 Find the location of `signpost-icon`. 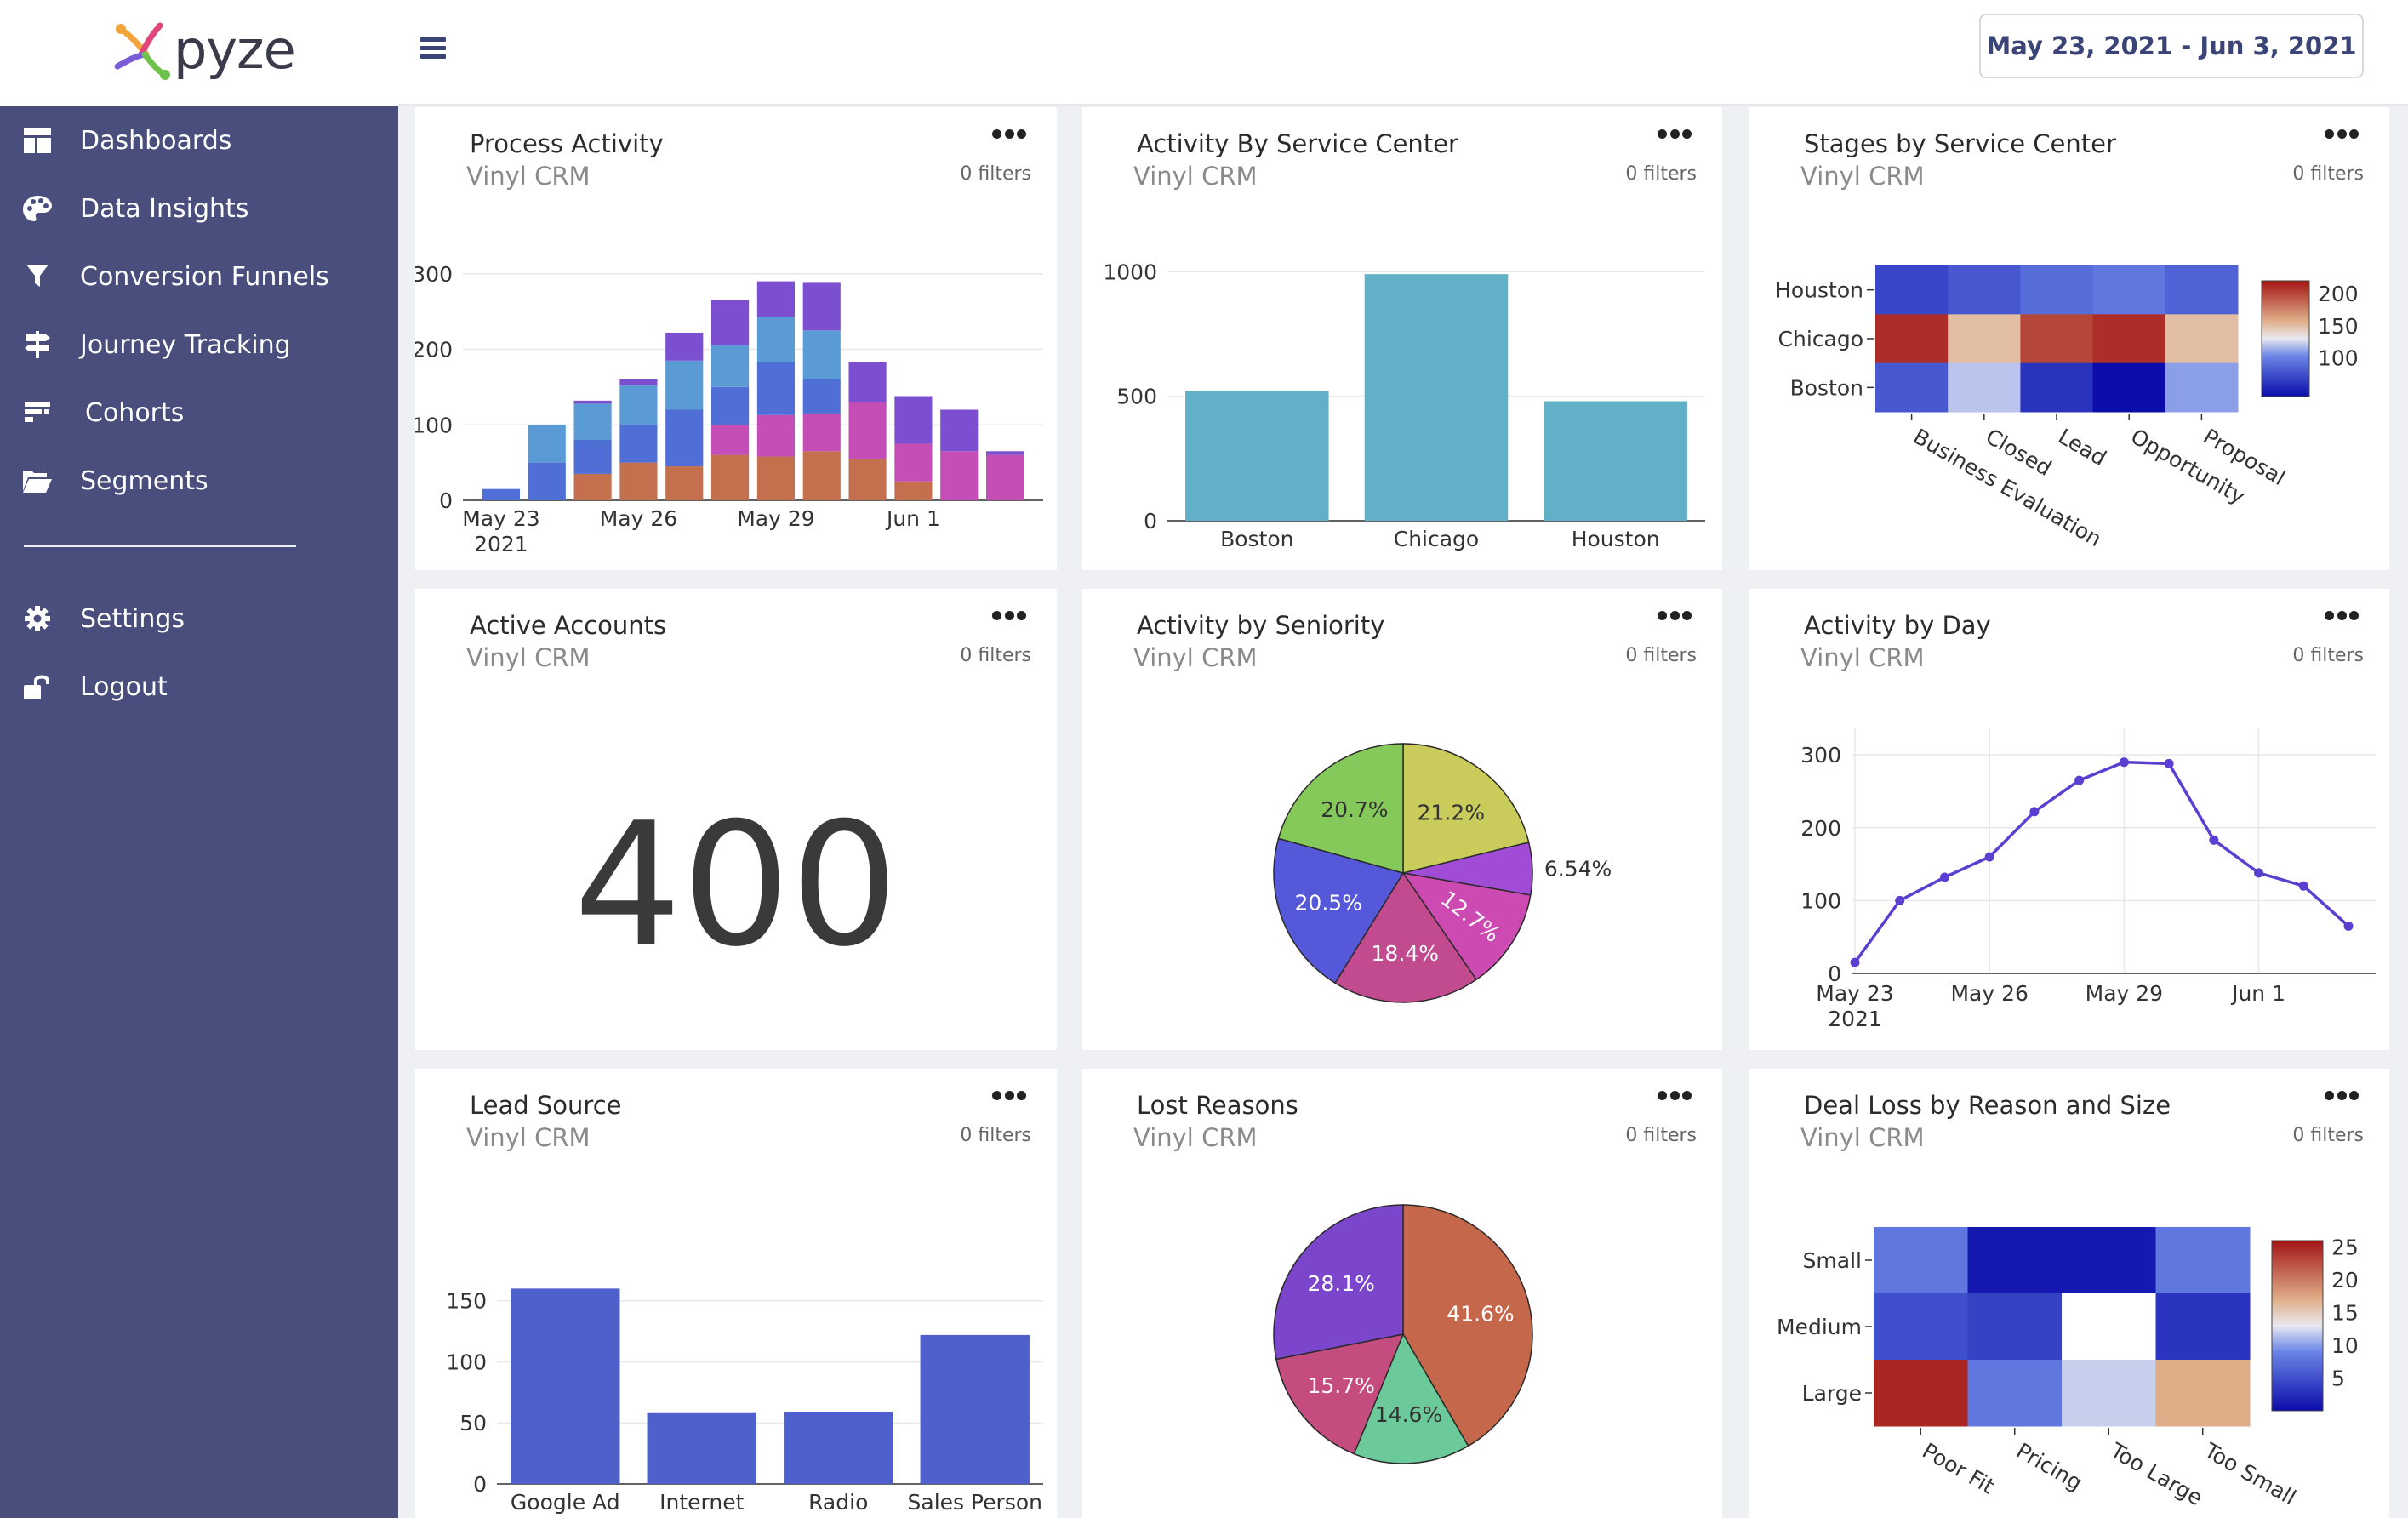

signpost-icon is located at coordinates (37, 344).